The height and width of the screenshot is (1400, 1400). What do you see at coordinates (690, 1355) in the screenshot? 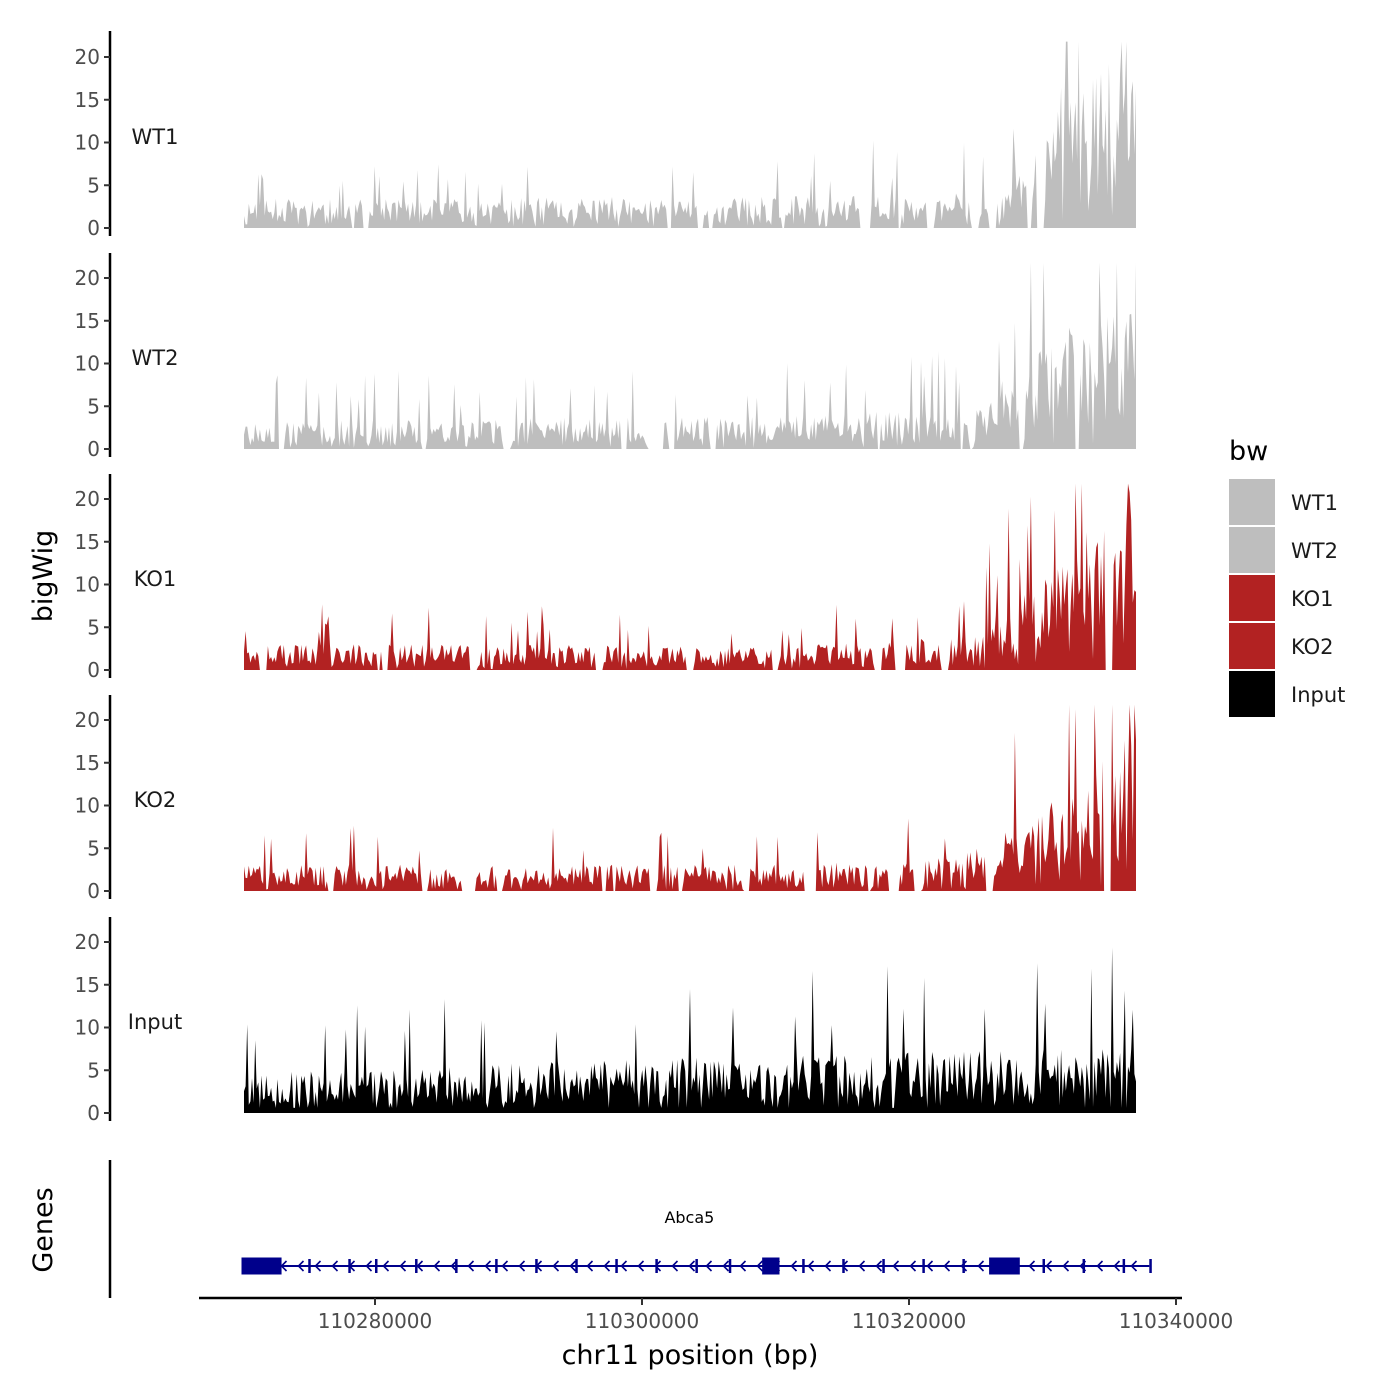
I see `x-axis-title: chr11 position (bp)` at bounding box center [690, 1355].